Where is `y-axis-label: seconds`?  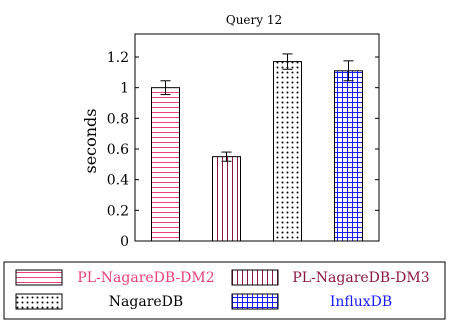
y-axis-label: seconds is located at coordinates (90, 140).